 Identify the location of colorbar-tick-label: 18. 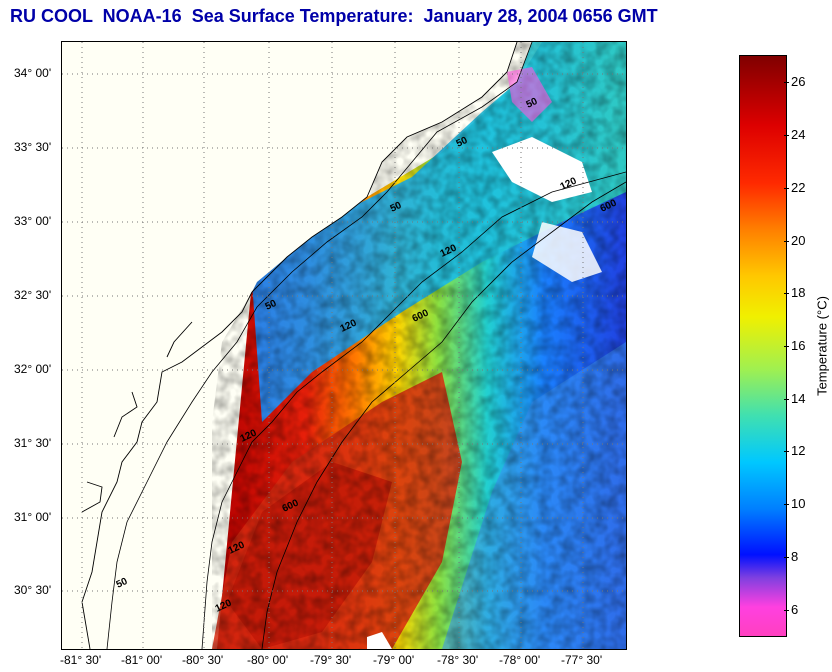
(798, 293).